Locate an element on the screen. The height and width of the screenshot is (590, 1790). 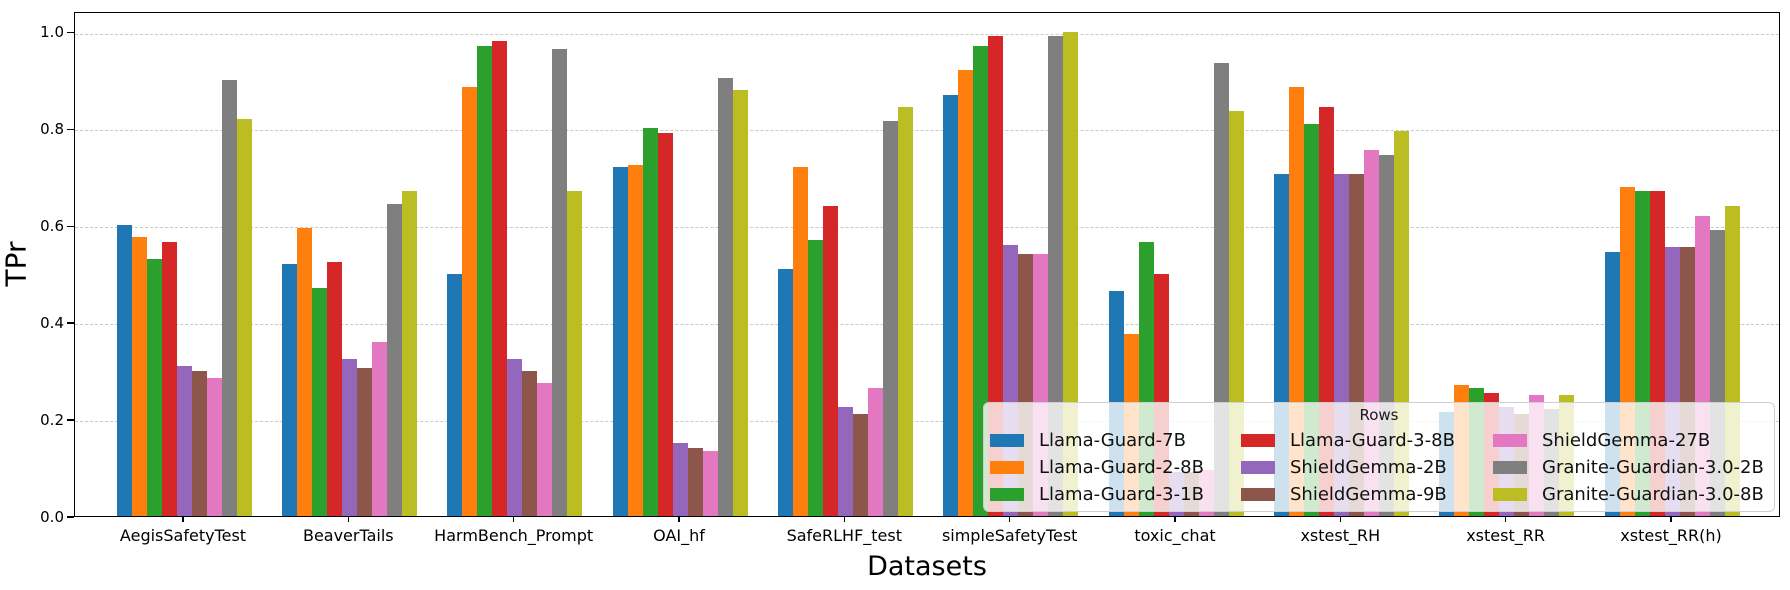
x-tick-label: simpleSafetyTest is located at coordinates (1009, 535).